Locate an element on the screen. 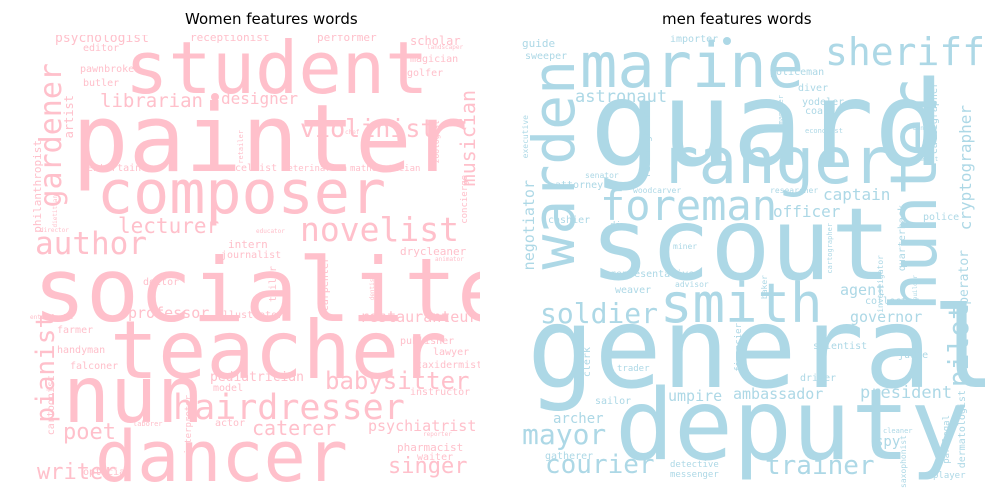  word-cloud-item: musician is located at coordinates (468, 138).